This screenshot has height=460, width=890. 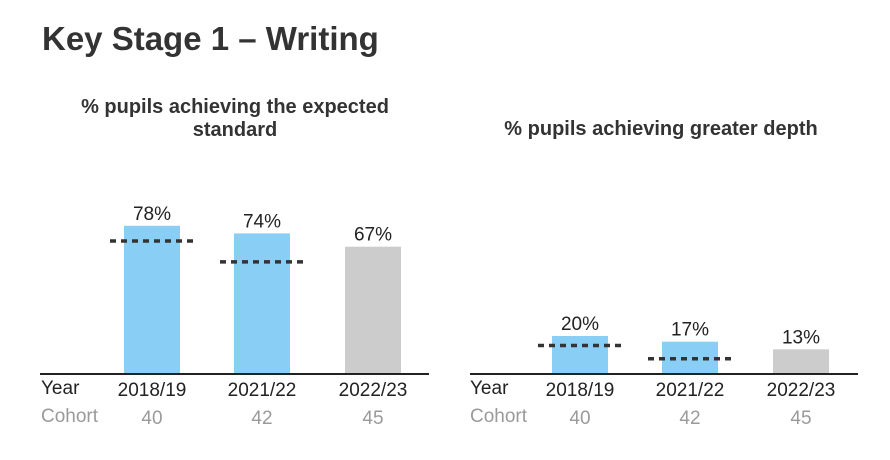 I want to click on chart-title-line: standard, so click(x=235, y=130).